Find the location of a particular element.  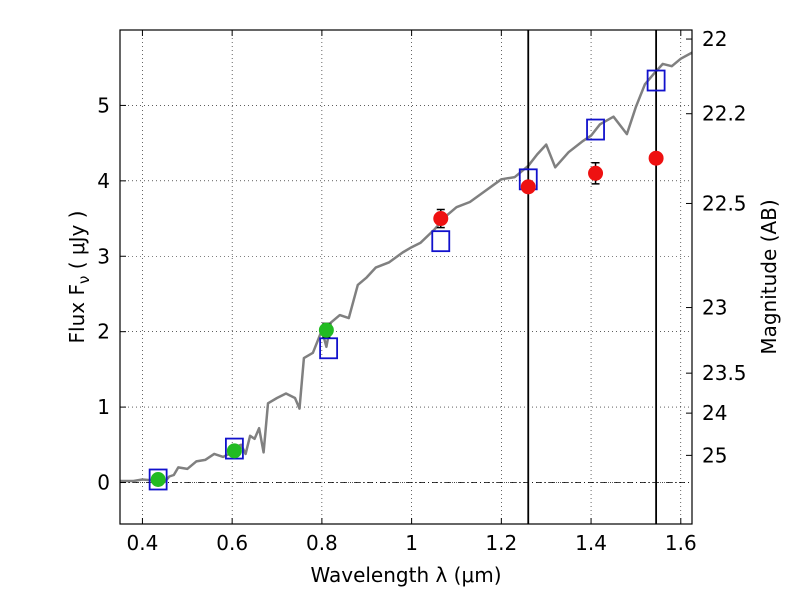

right-tick-label: 22.2 is located at coordinates (724, 114).